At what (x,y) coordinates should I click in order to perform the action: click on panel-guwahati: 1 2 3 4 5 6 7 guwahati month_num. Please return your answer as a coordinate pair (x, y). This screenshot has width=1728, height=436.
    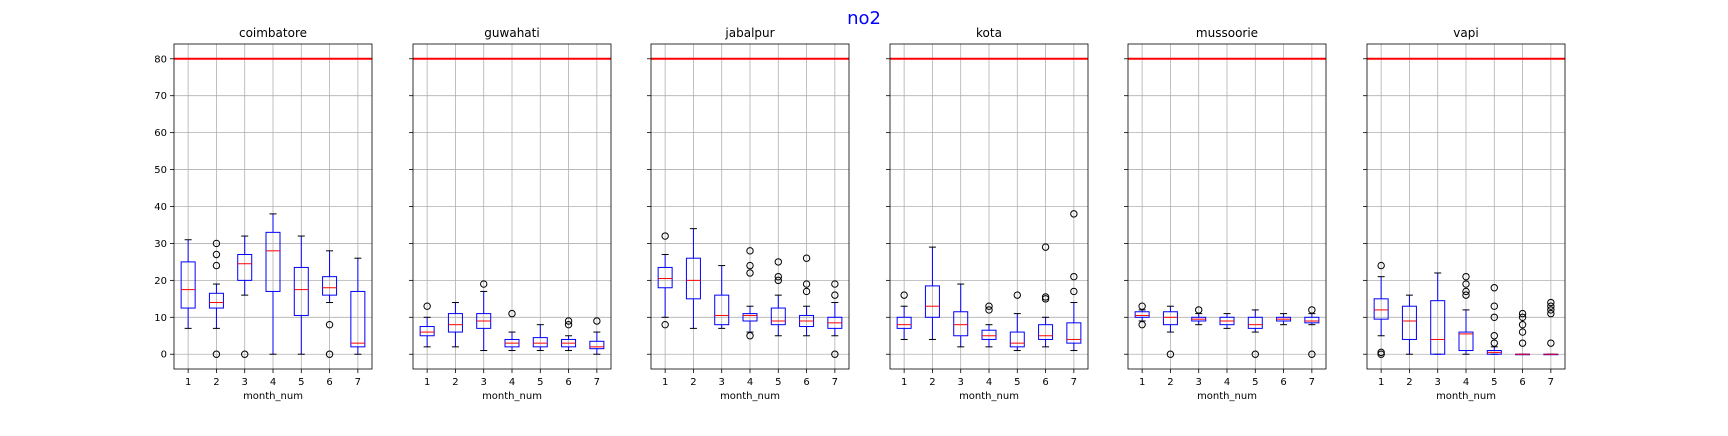
    Looking at the image, I should click on (510, 214).